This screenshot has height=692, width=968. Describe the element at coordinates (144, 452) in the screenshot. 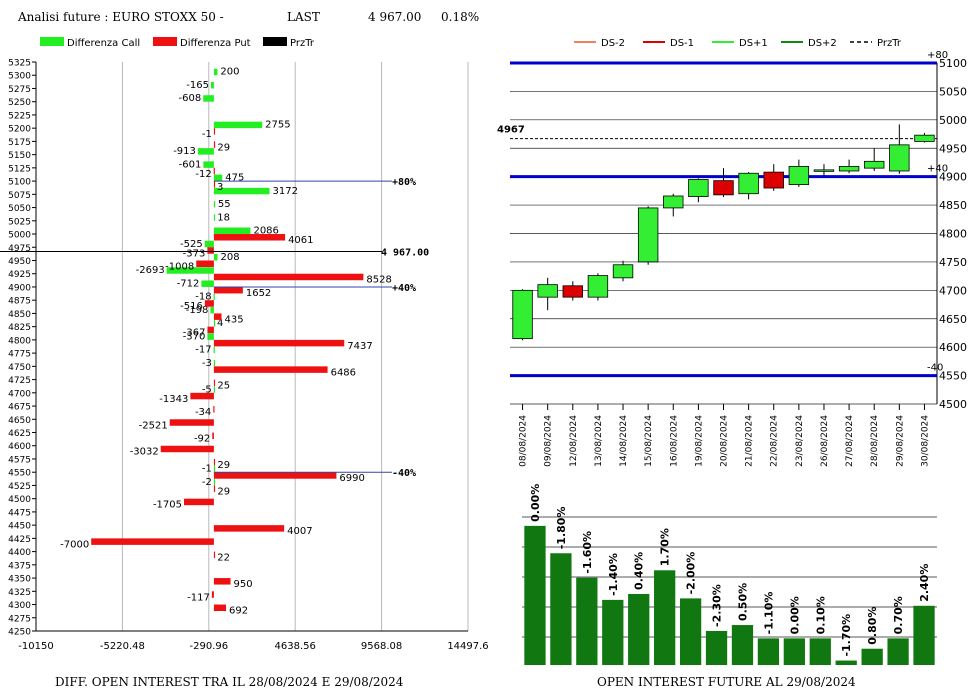

I see `put-bar-label: -3032` at that location.